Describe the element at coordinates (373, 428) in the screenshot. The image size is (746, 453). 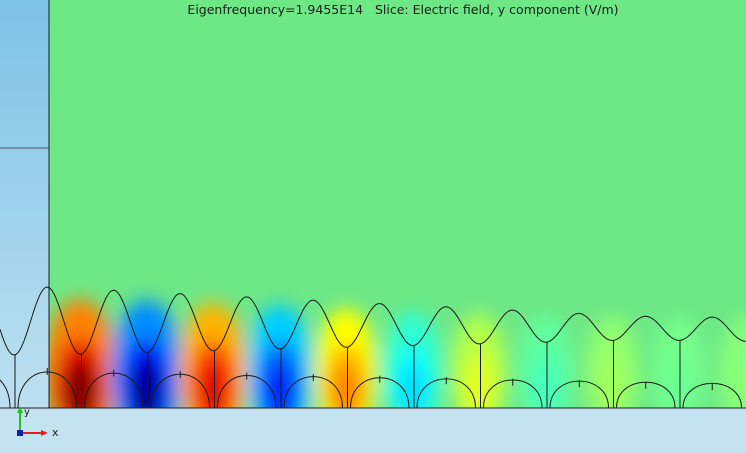
I see `substrate-region` at that location.